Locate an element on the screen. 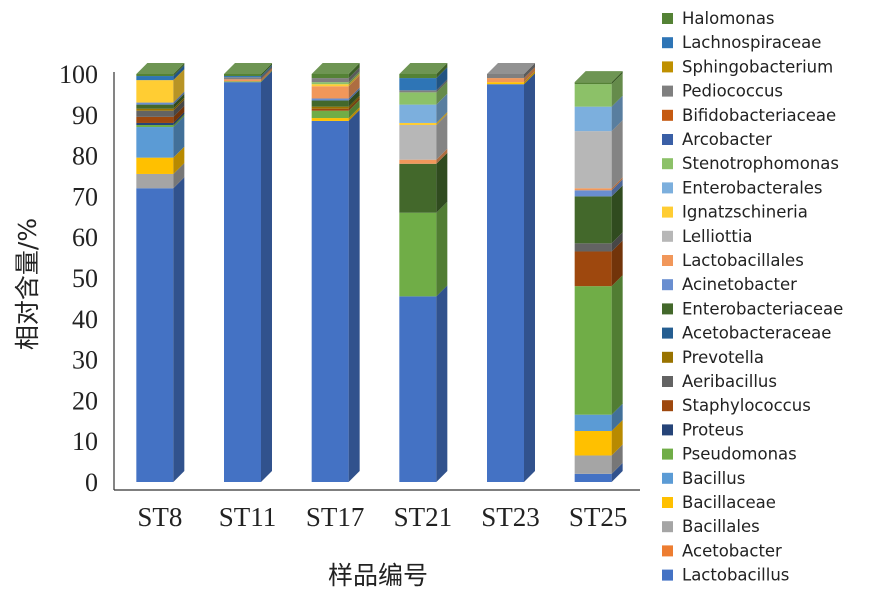  legend-item: Lactobacillales is located at coordinates (733, 260).